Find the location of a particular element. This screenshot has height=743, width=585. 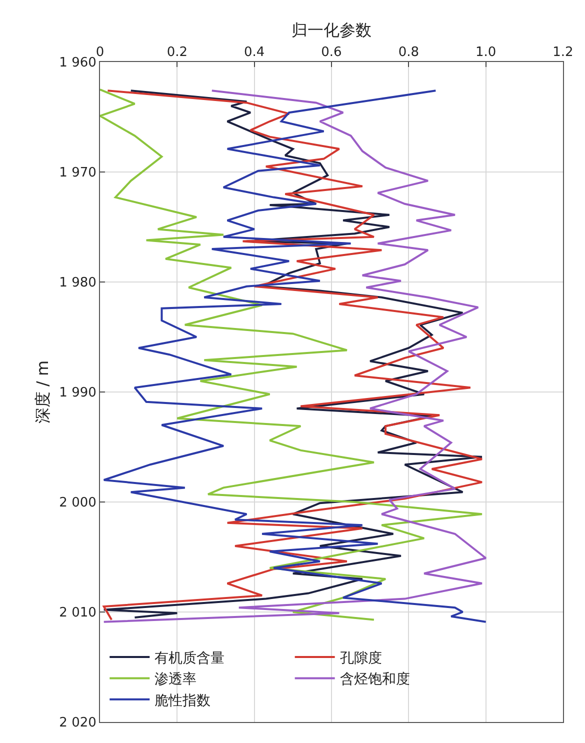

y-tick-label: 2 000 is located at coordinates (77, 503).